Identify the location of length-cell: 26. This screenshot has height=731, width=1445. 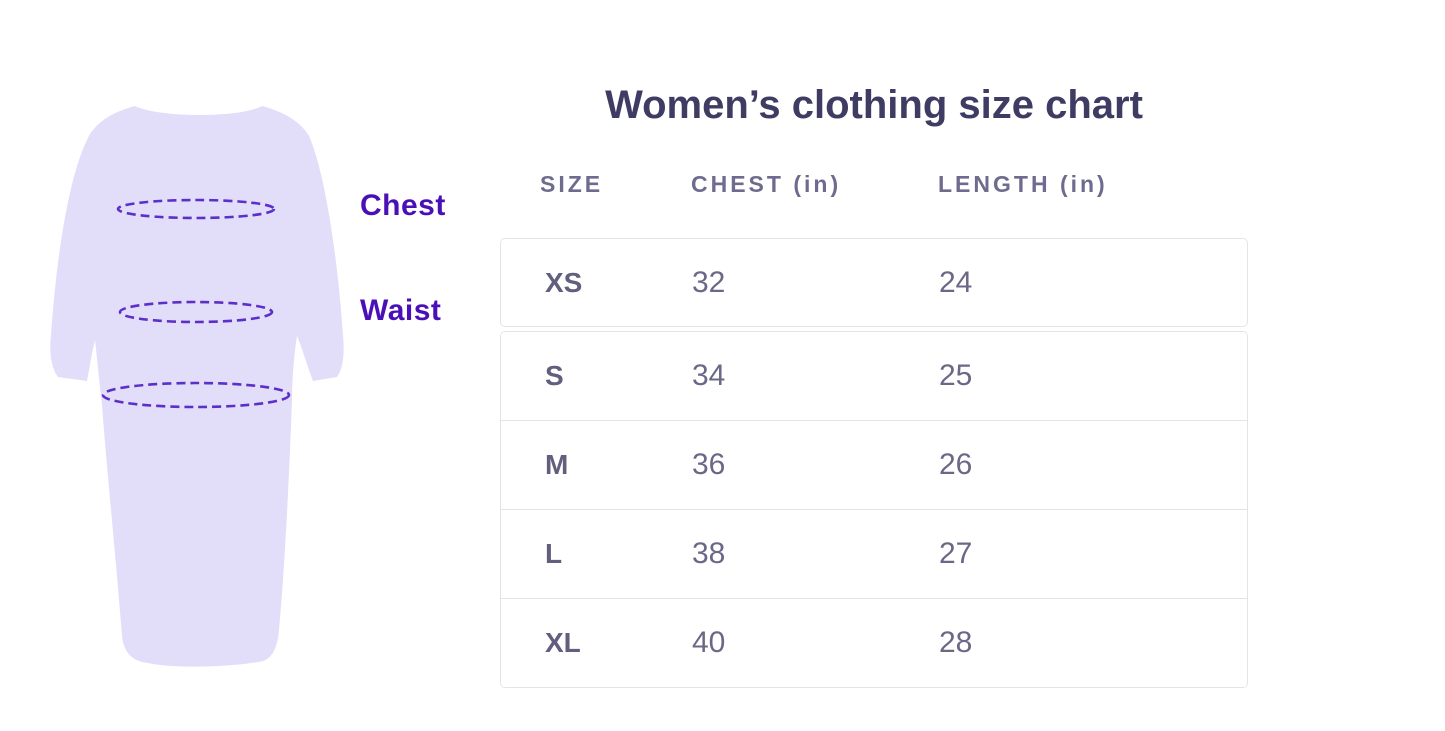
(956, 464).